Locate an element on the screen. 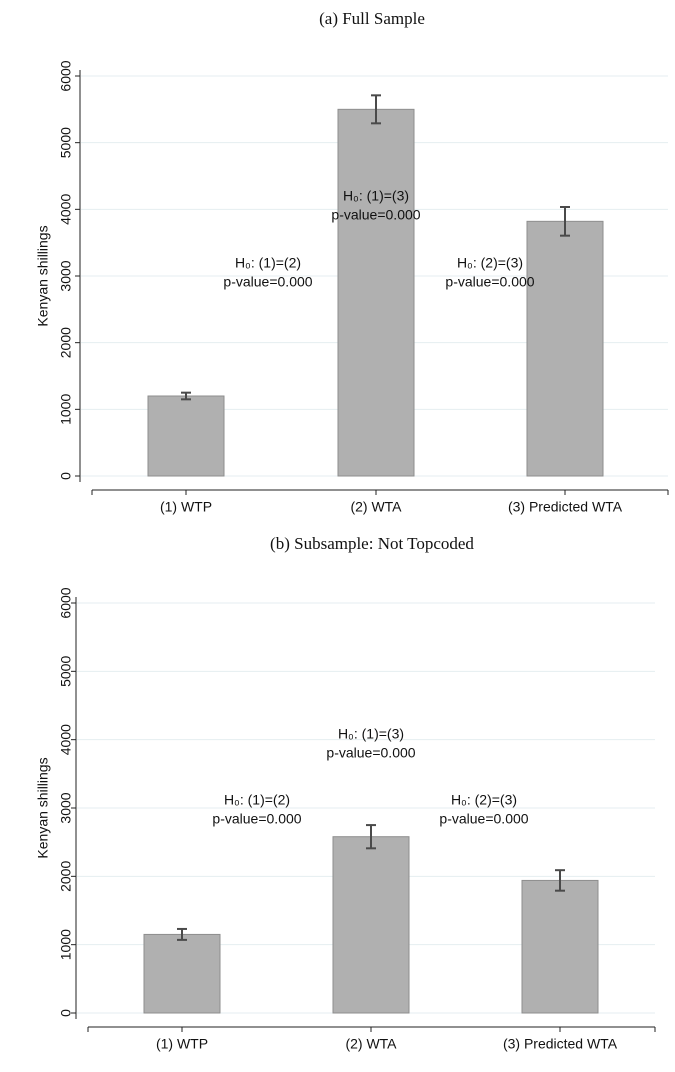 Image resolution: width=675 pixels, height=1072 pixels. chart-title: (a) Full Sample is located at coordinates (372, 18).